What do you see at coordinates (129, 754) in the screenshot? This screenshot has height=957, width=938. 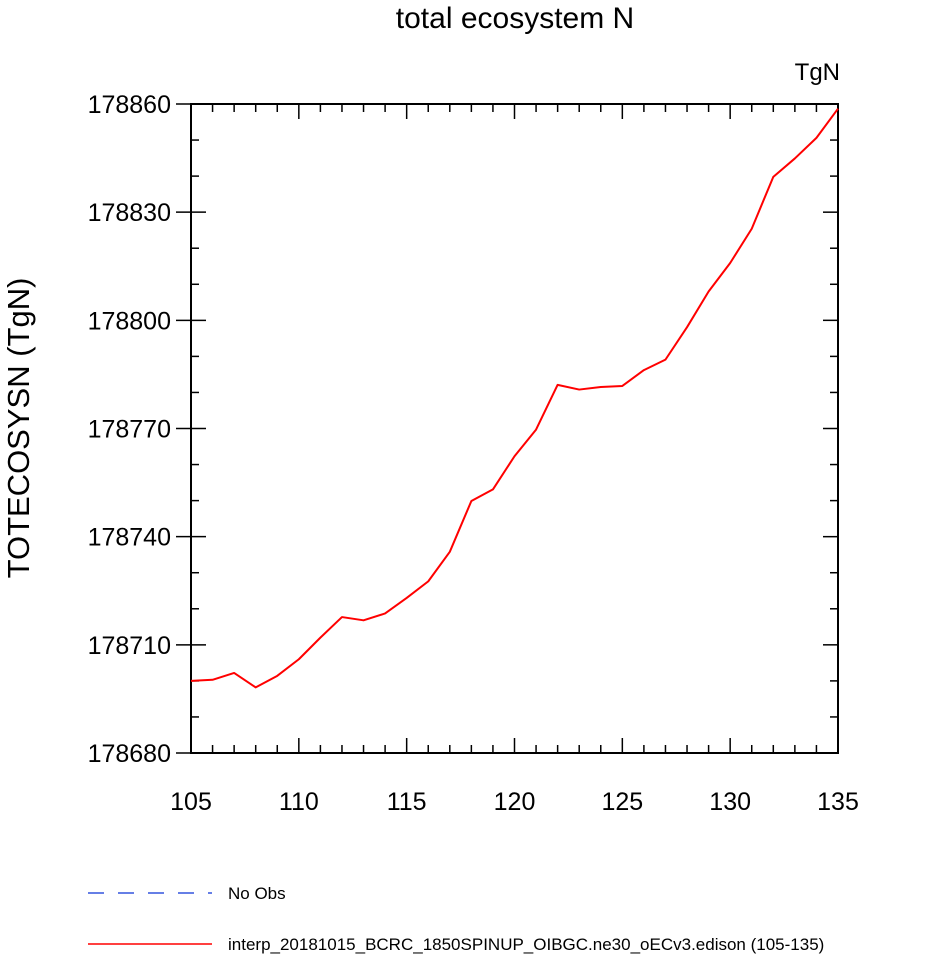 I see `y-tick-label: 178680` at bounding box center [129, 754].